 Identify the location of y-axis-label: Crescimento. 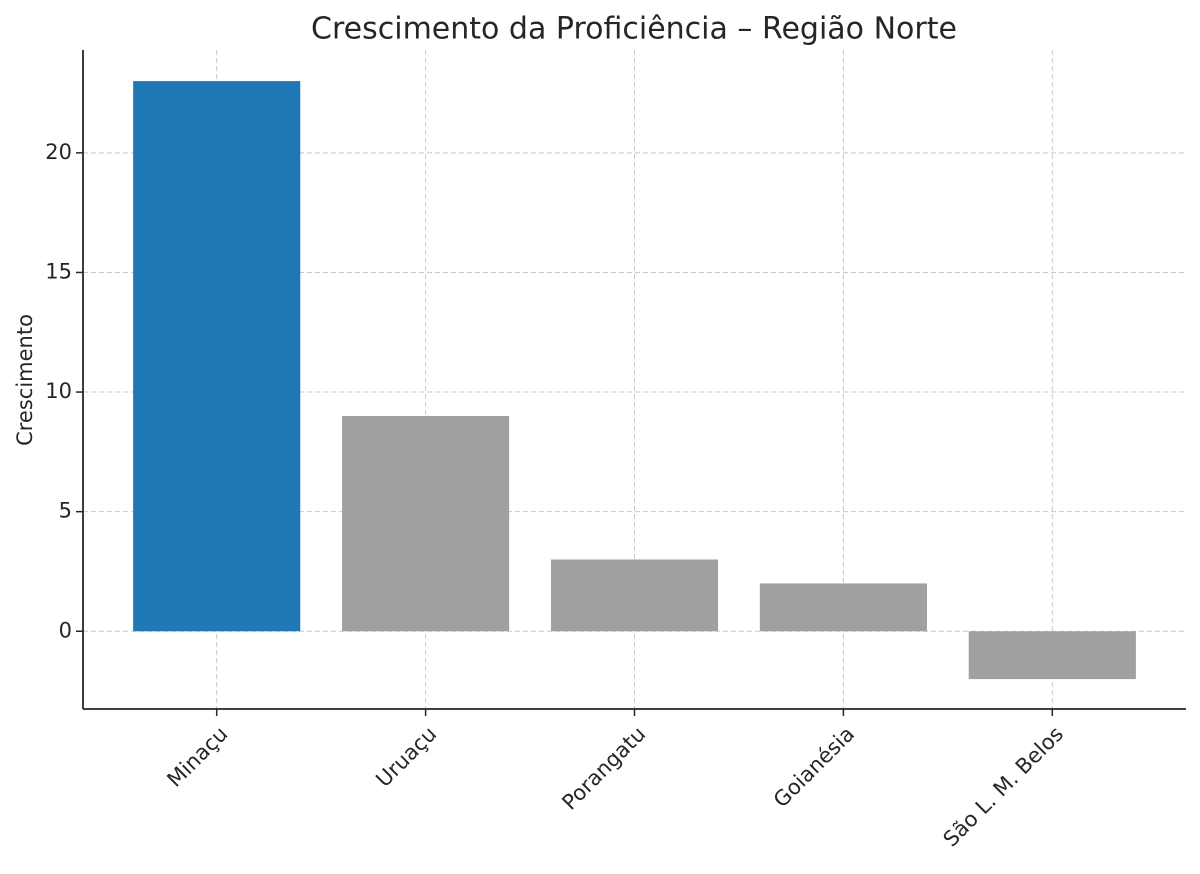
(25, 380).